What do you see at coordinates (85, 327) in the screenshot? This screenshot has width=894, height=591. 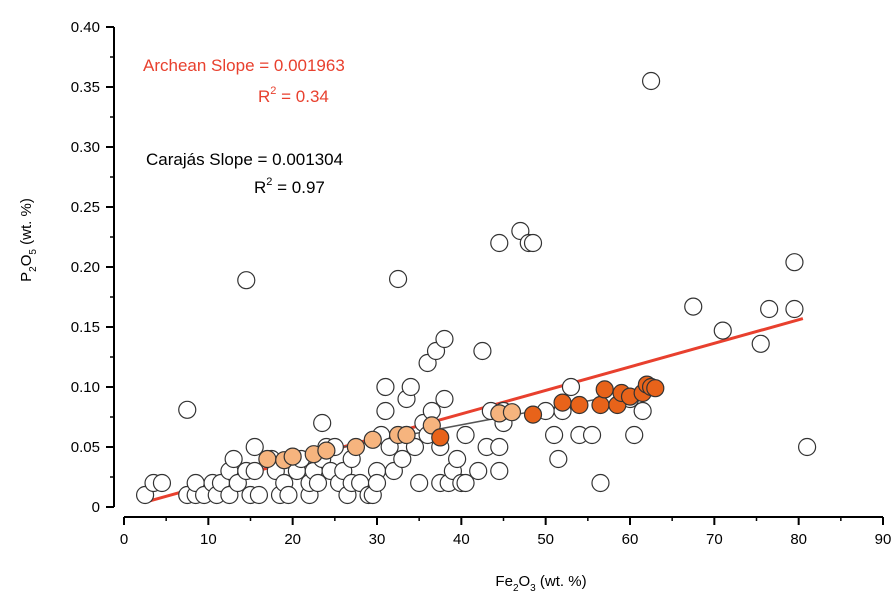 I see `y-tick-label: 0.15` at bounding box center [85, 327].